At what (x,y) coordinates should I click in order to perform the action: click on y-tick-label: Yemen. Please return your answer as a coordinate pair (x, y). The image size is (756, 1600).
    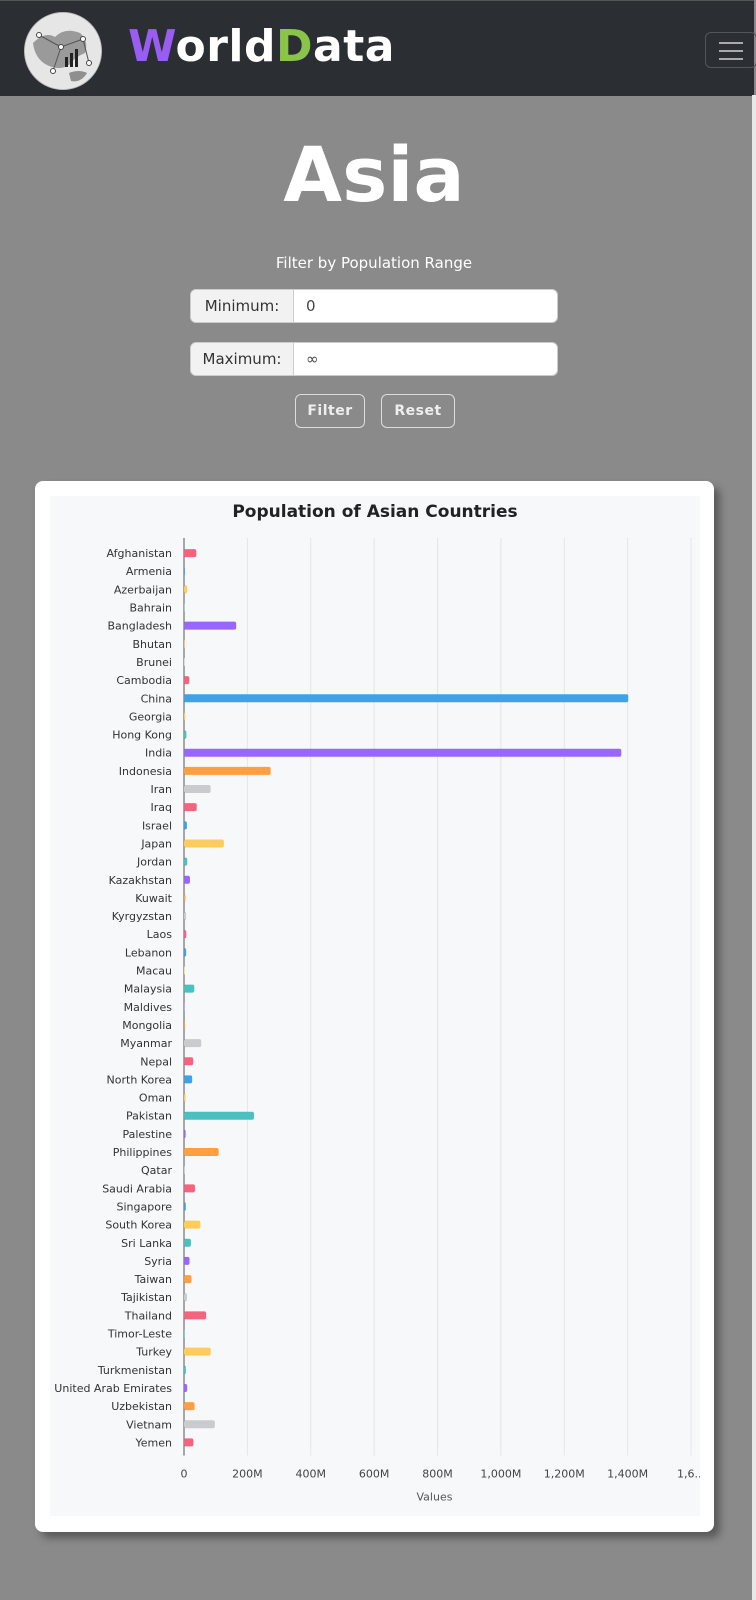
    Looking at the image, I should click on (154, 1442).